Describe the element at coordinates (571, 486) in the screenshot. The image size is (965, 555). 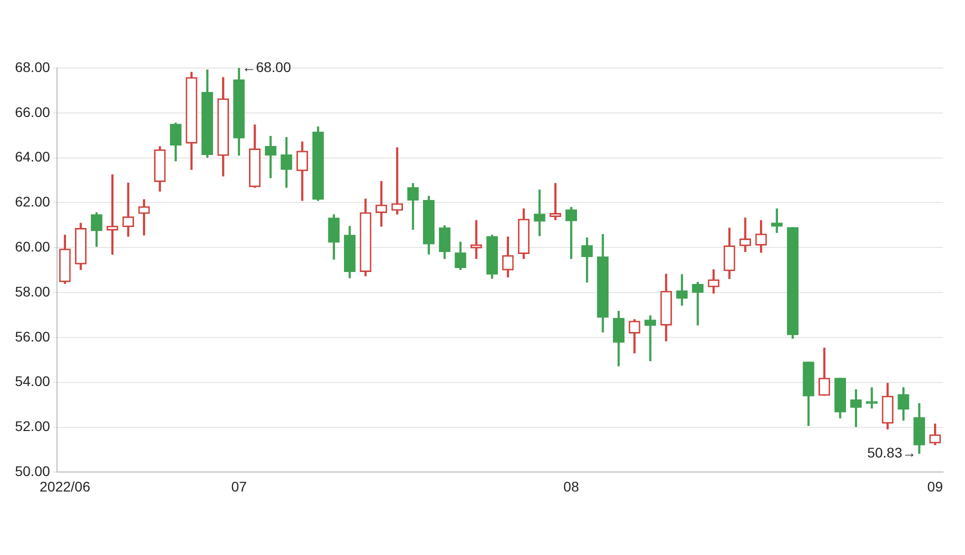
I see `x-tick-label: 08` at that location.